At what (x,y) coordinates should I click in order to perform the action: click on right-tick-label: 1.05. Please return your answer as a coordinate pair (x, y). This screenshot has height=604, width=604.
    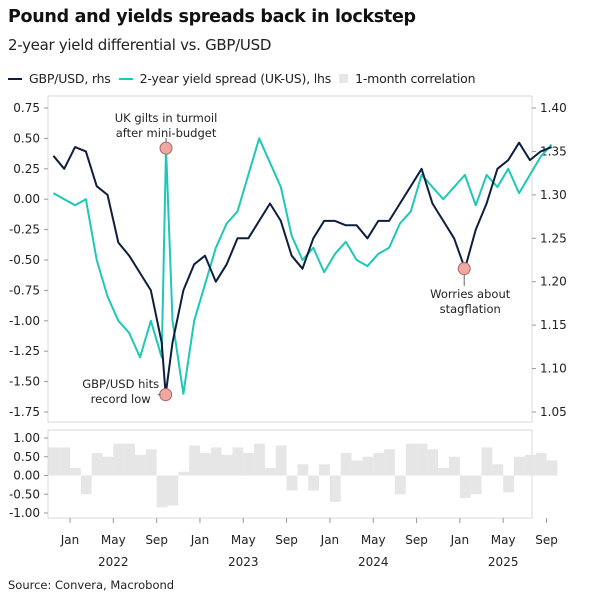
    Looking at the image, I should click on (553, 412).